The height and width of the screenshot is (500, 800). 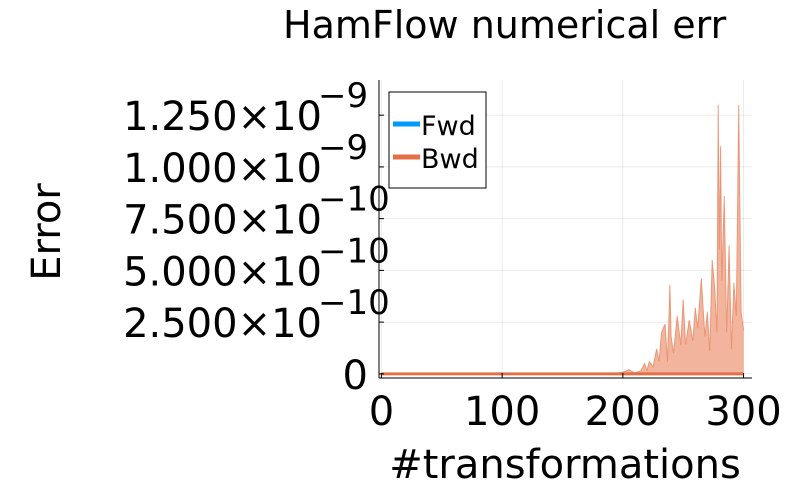 I want to click on y-tick-label: 7.500×10, so click(x=222, y=221).